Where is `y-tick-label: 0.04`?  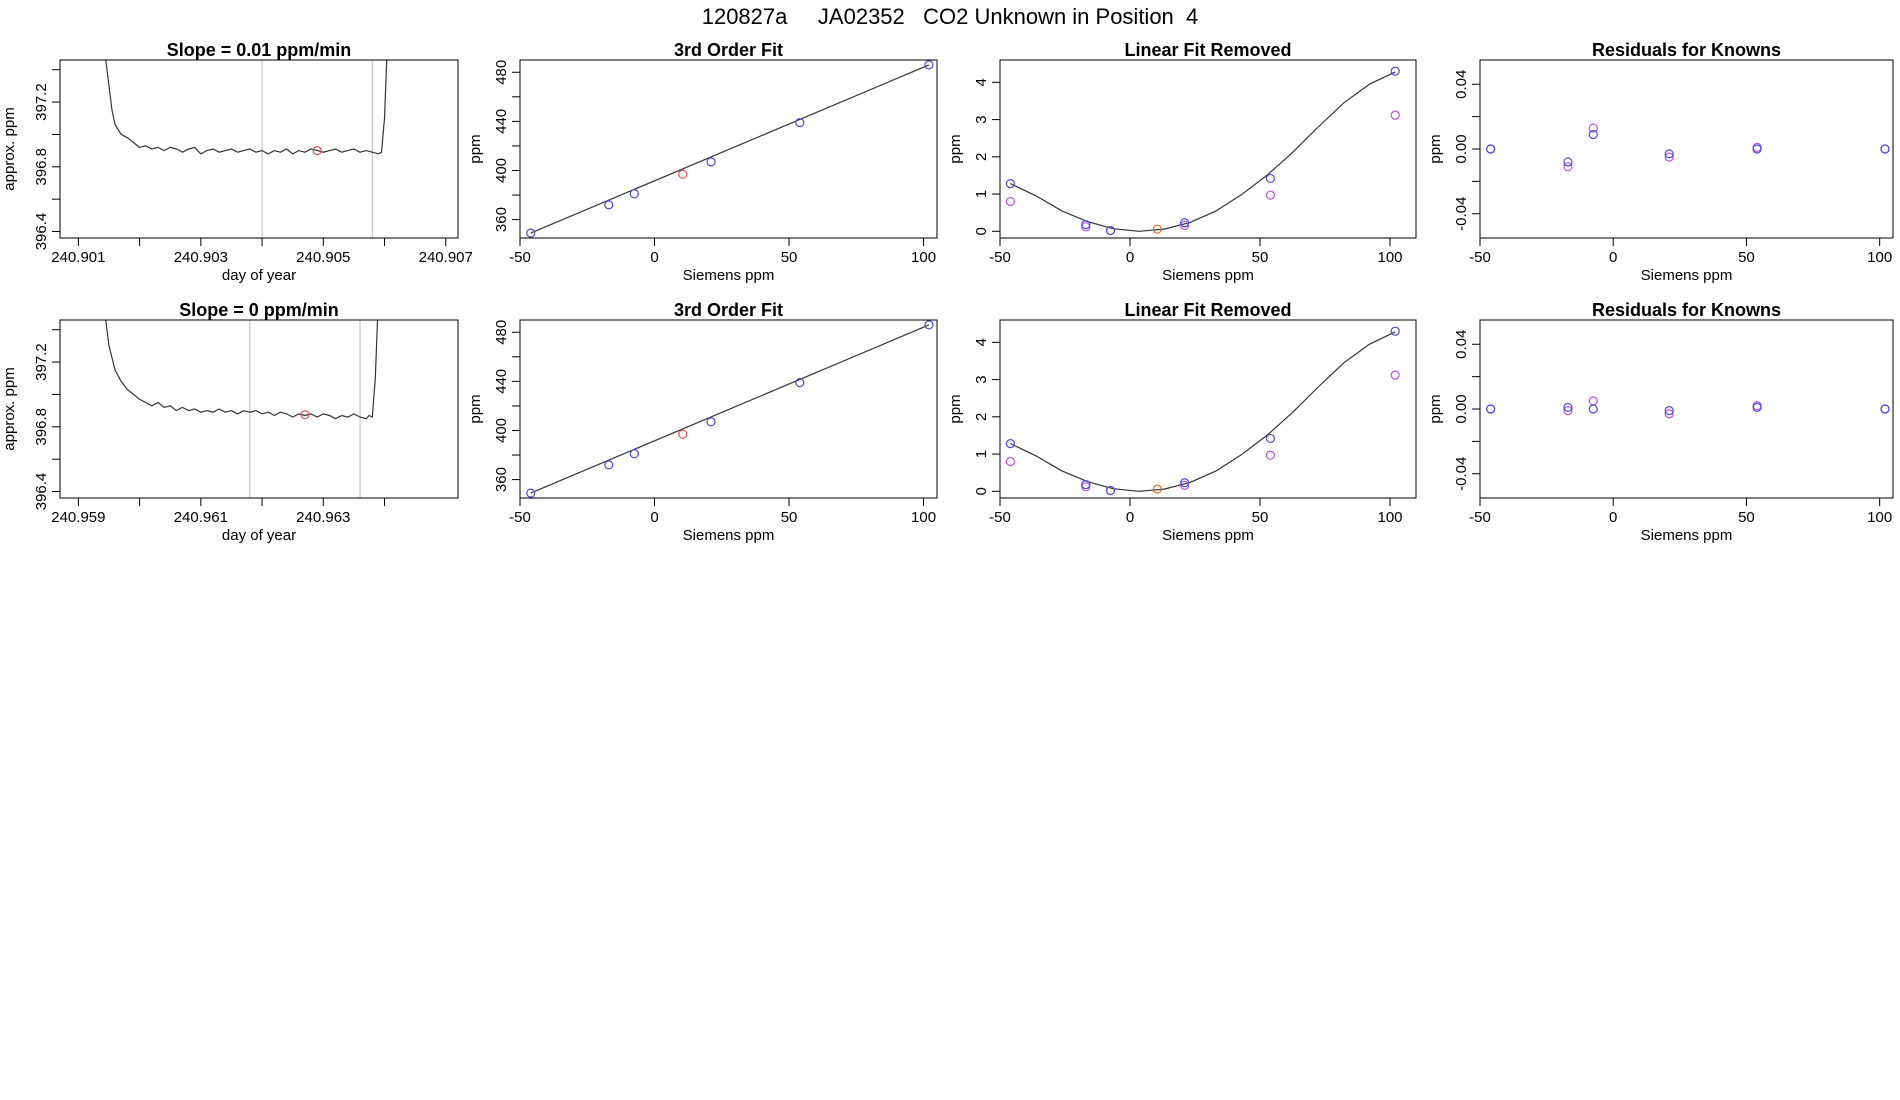 y-tick-label: 0.04 is located at coordinates (1461, 84).